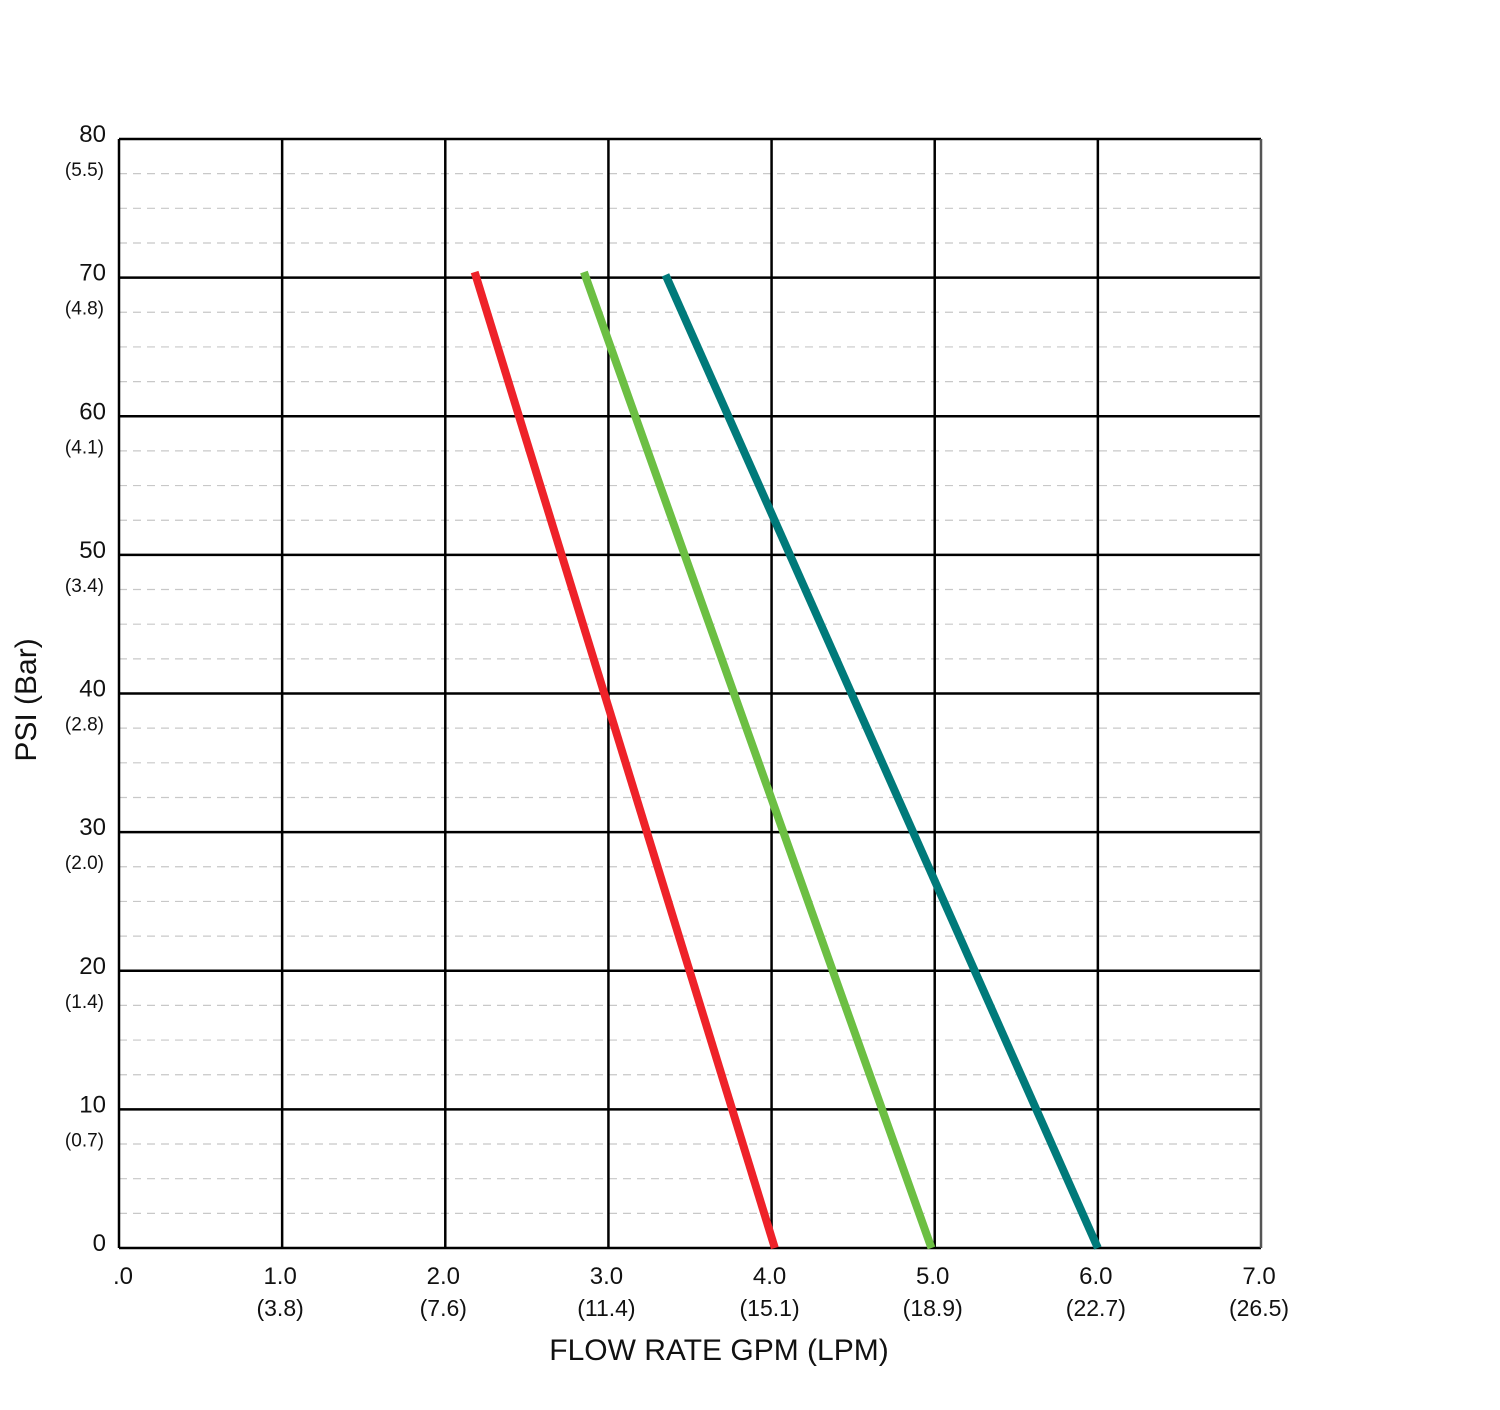 This screenshot has width=1500, height=1410. I want to click on y-tick-sublabel: (4.1), so click(84, 447).